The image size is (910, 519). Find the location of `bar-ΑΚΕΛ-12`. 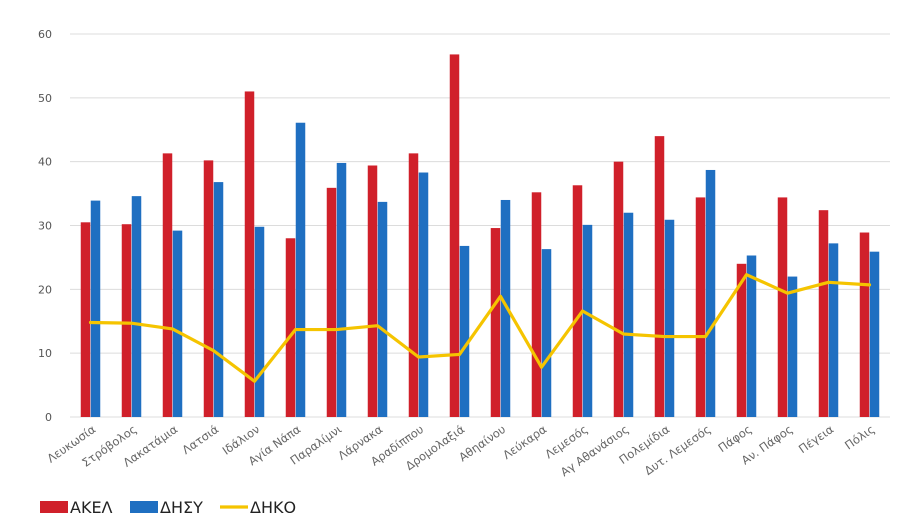

bar-ΑΚΕΛ-12 is located at coordinates (577, 301).